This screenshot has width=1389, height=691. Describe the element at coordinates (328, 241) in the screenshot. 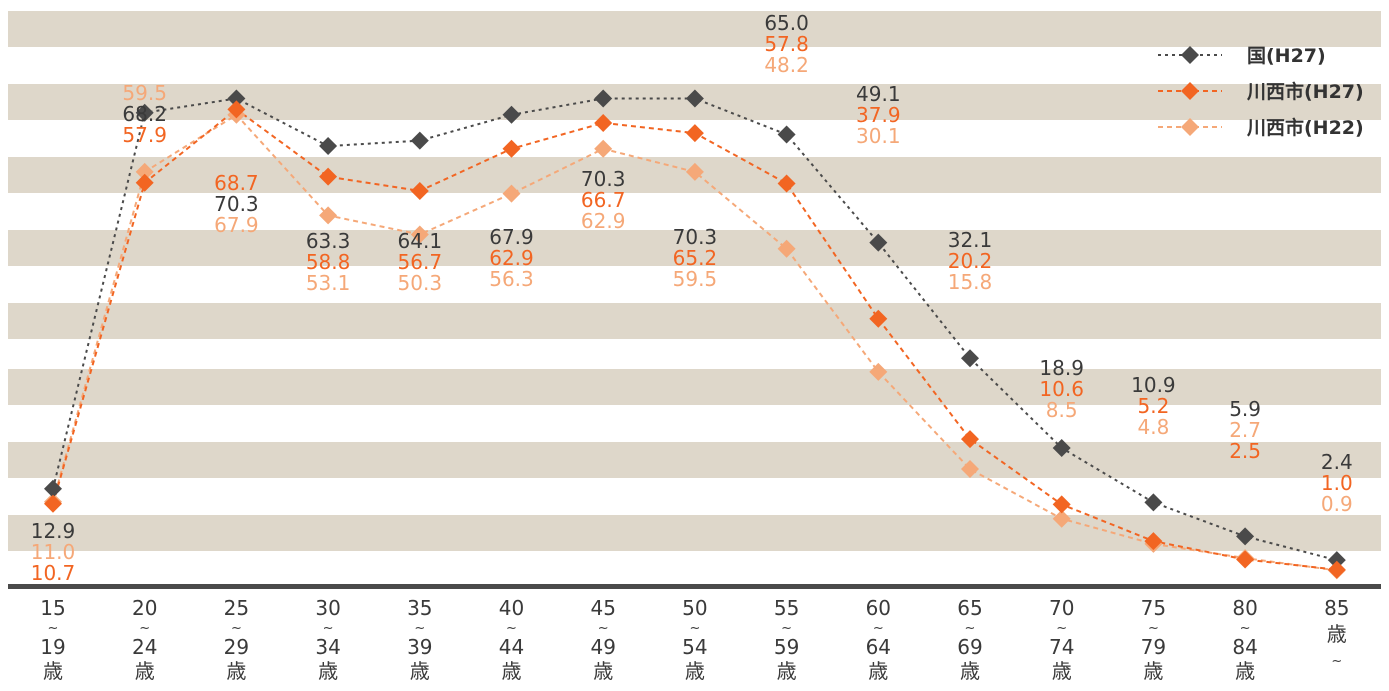

I see `data-label: 63.3` at that location.